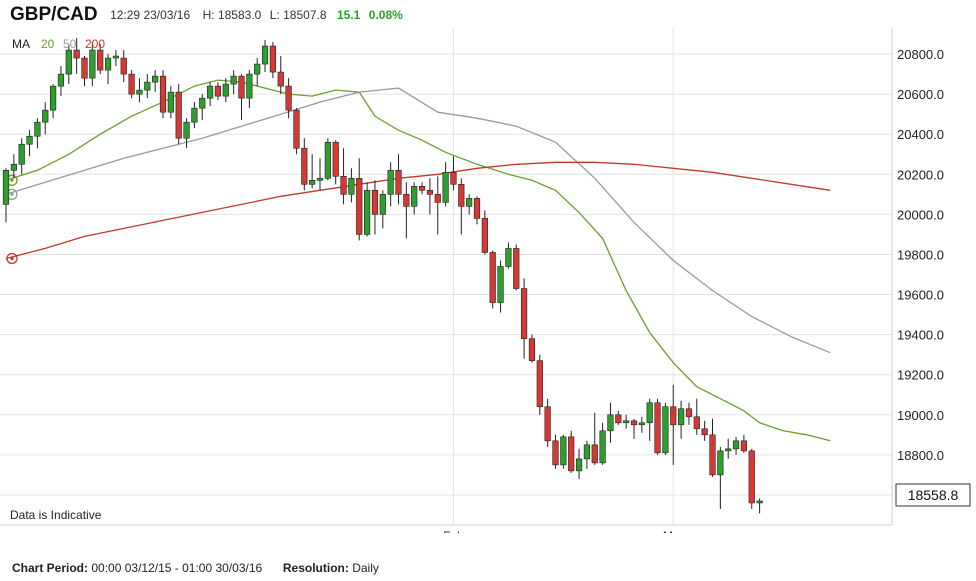 This screenshot has width=976, height=581. Describe the element at coordinates (365, 568) in the screenshot. I see `resolution-value: Daily` at that location.